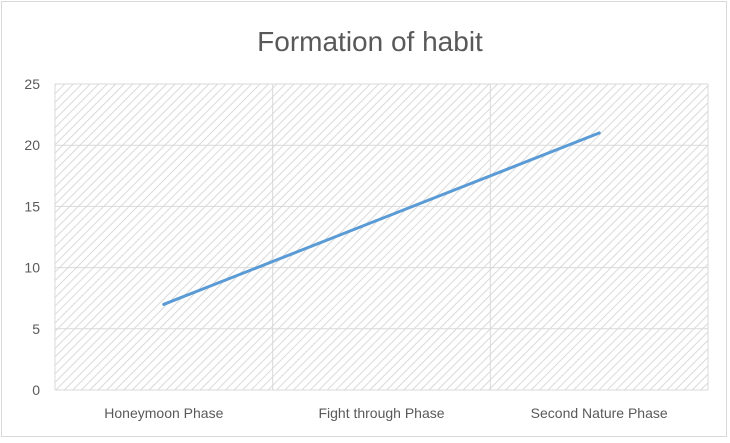 This screenshot has height=443, width=730. What do you see at coordinates (163, 413) in the screenshot?
I see `x-category-label: Honeymoon Phase` at bounding box center [163, 413].